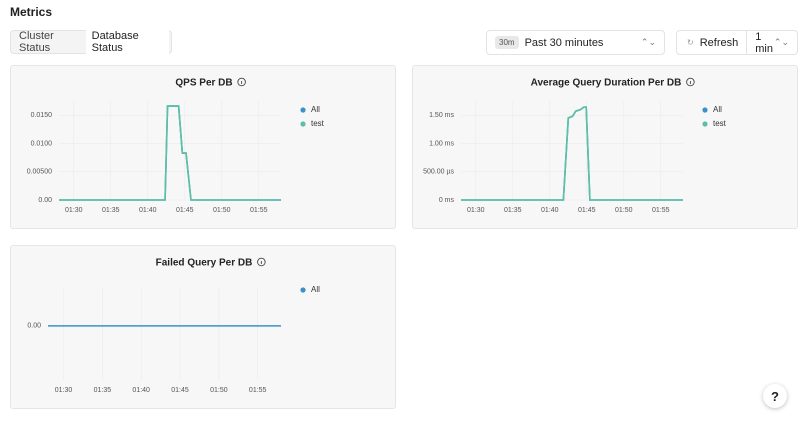 The height and width of the screenshot is (425, 806). What do you see at coordinates (42, 143) in the screenshot?
I see `y-tick-label: 0.0100` at bounding box center [42, 143].